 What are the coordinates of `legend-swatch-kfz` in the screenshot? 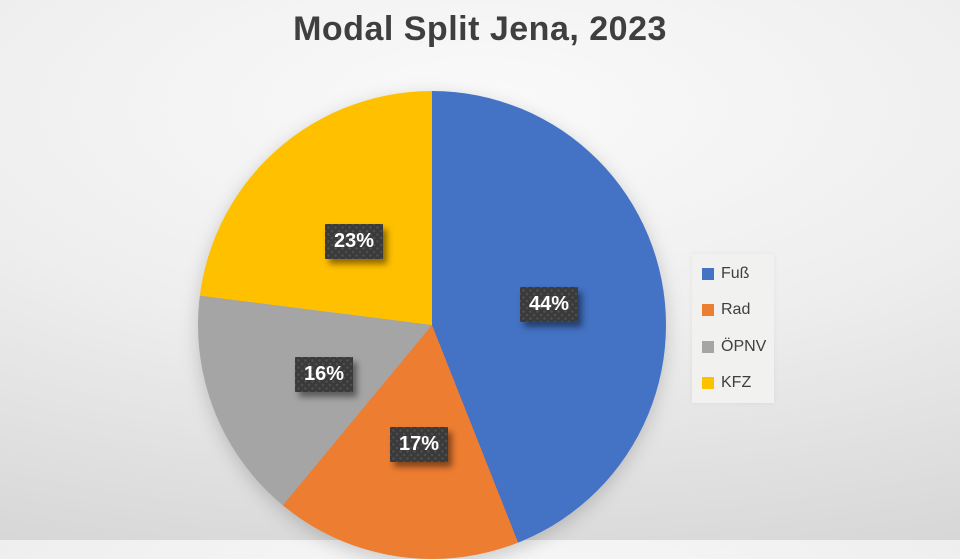 It's located at (708, 382).